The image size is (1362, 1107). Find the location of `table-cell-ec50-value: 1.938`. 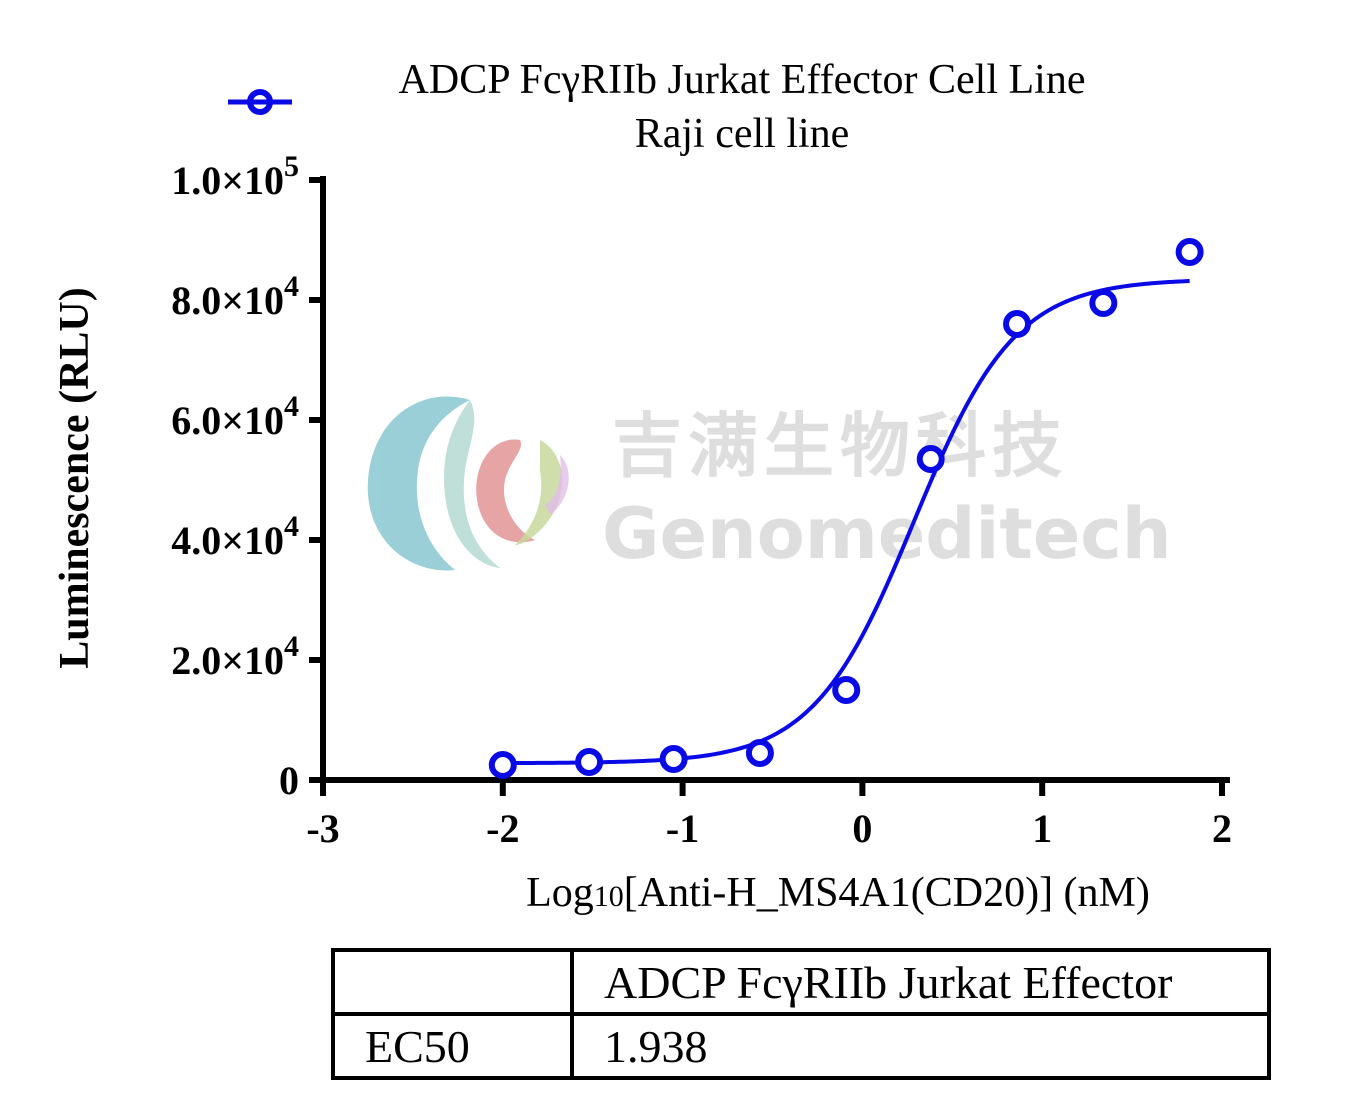

table-cell-ec50-value: 1.938 is located at coordinates (920, 1046).